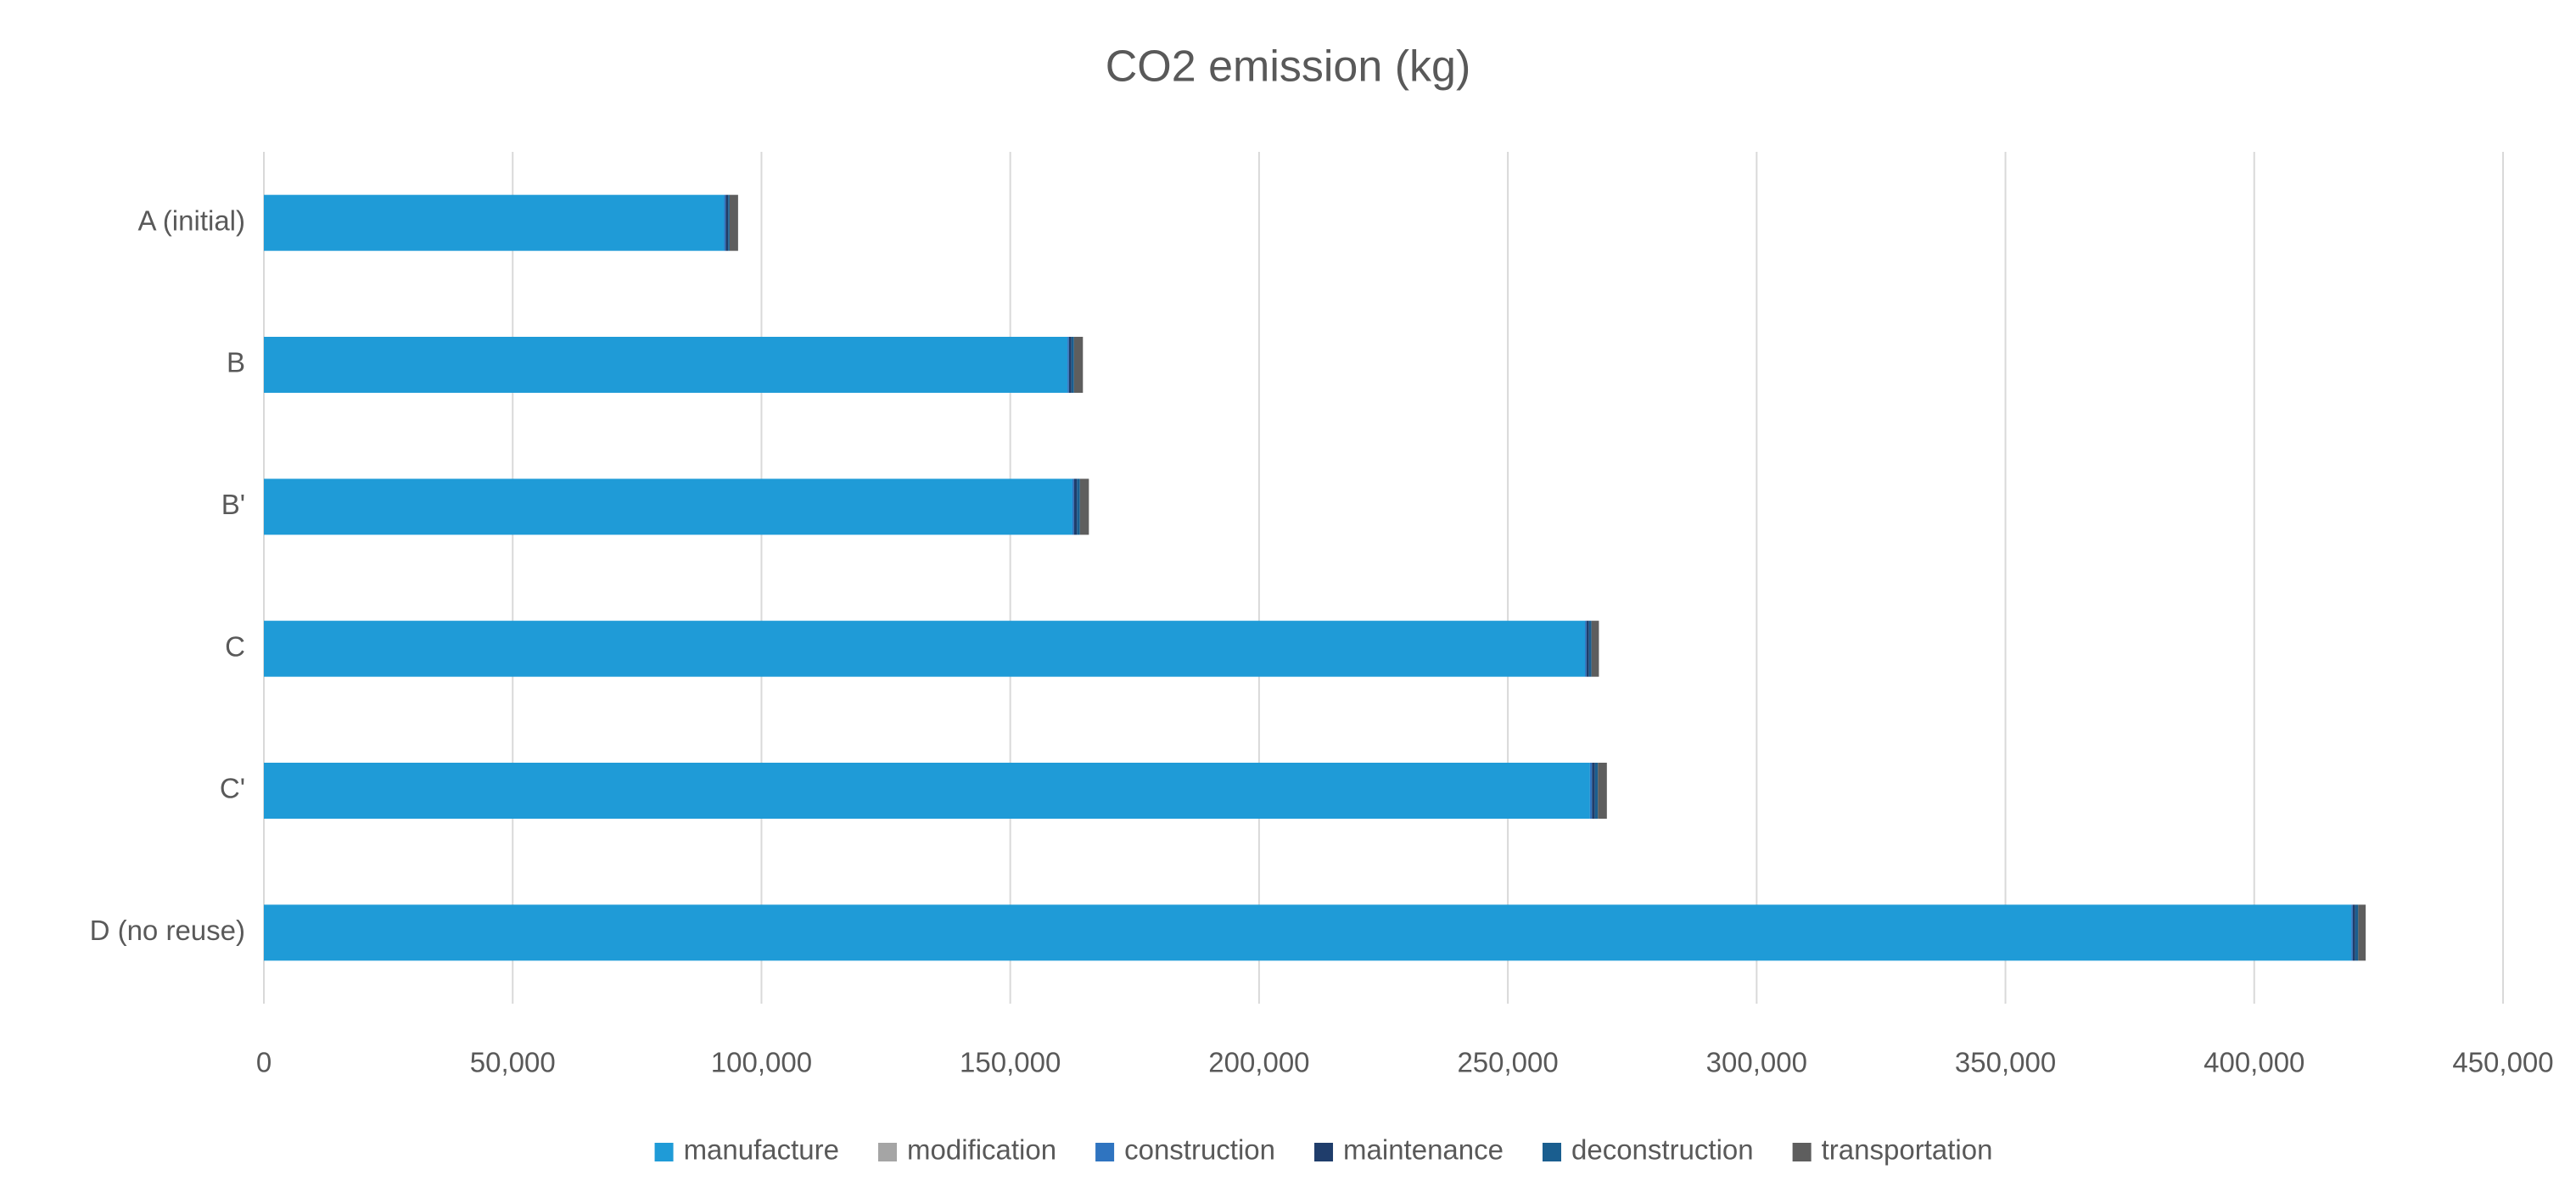 The height and width of the screenshot is (1192, 2576). Describe the element at coordinates (167, 930) in the screenshot. I see `y-tick-label: D (no reuse)` at that location.